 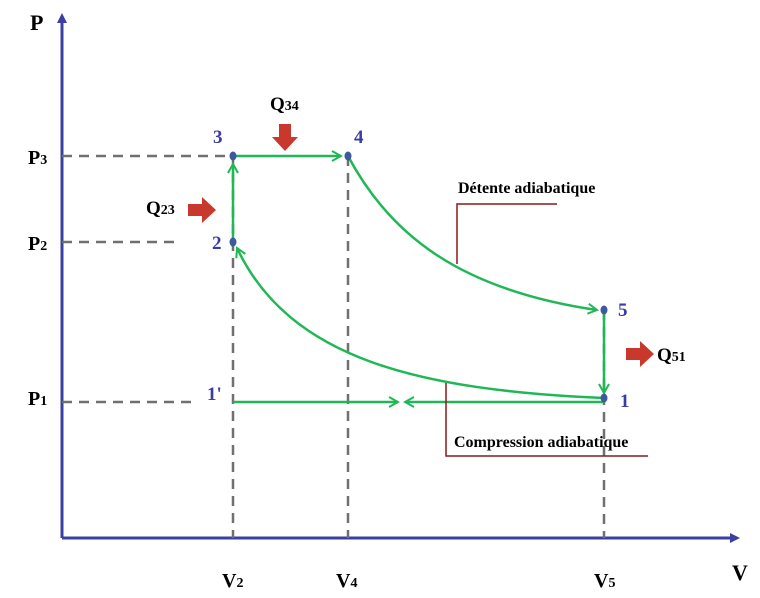 I want to click on v5-label: V5, so click(x=604, y=581).